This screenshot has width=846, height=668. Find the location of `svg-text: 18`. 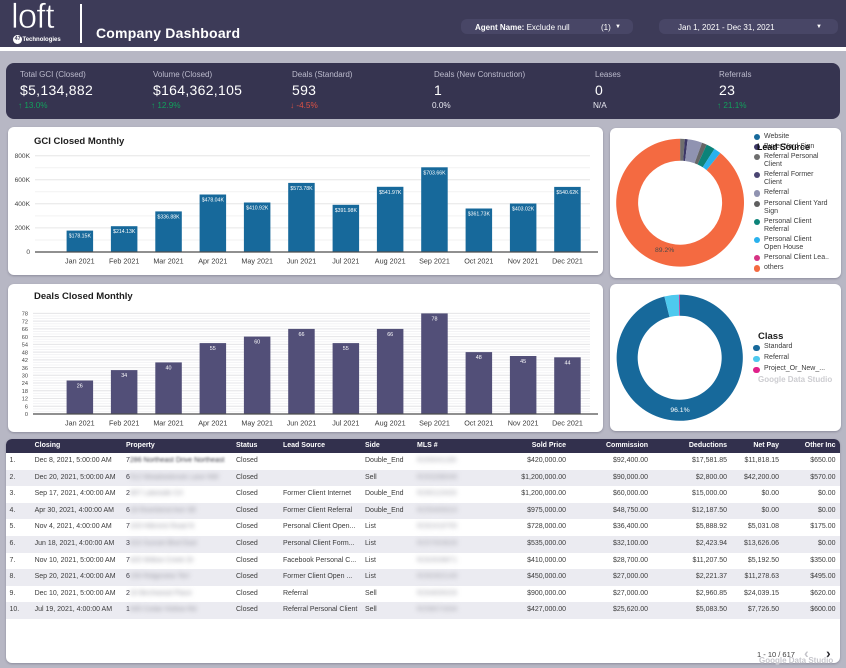

svg-text: 18 is located at coordinates (25, 392).